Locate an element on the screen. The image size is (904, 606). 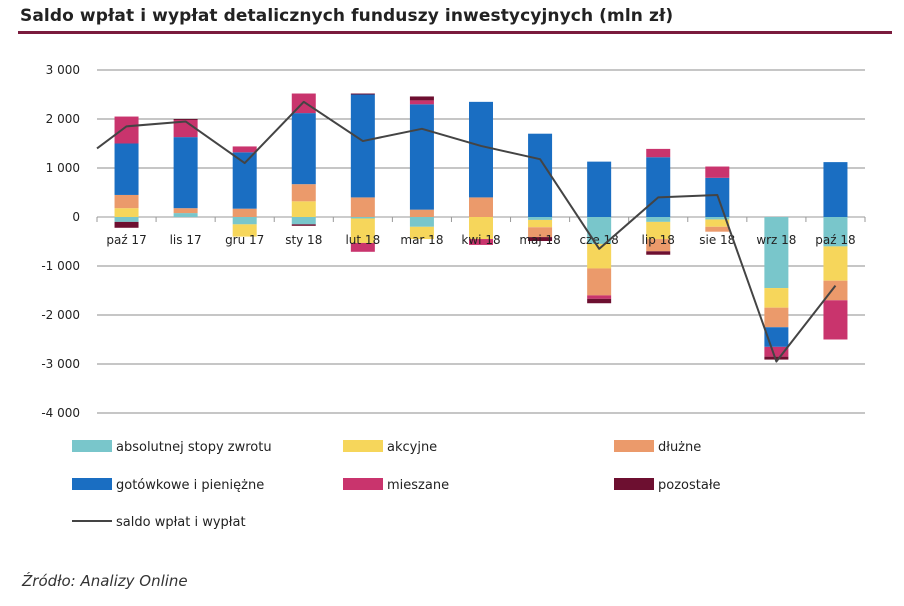
x-tick-label: kwi 18 is located at coordinates (480, 240).